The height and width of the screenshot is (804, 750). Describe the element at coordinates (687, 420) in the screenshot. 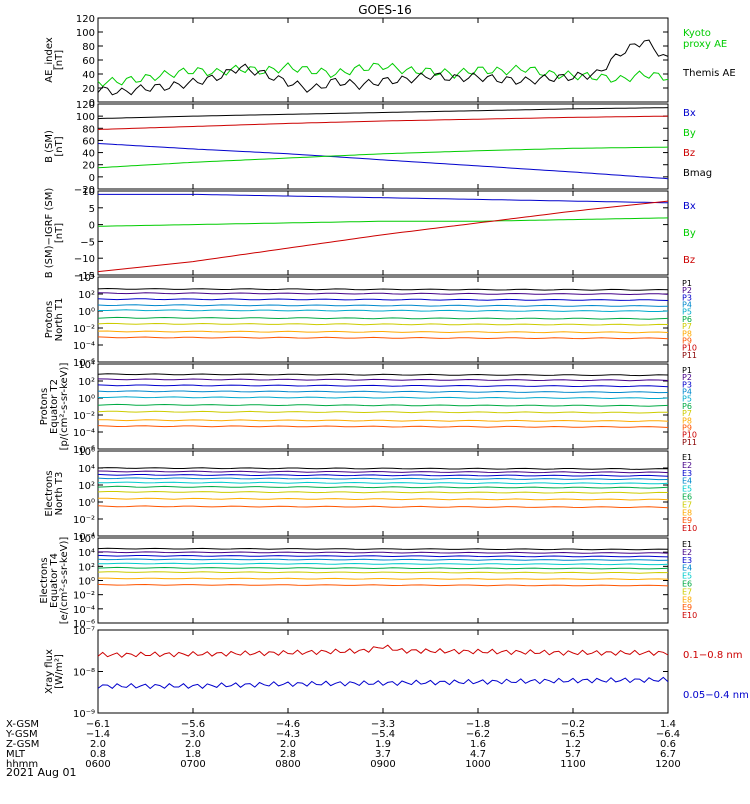

I see `legend-label: P8` at that location.